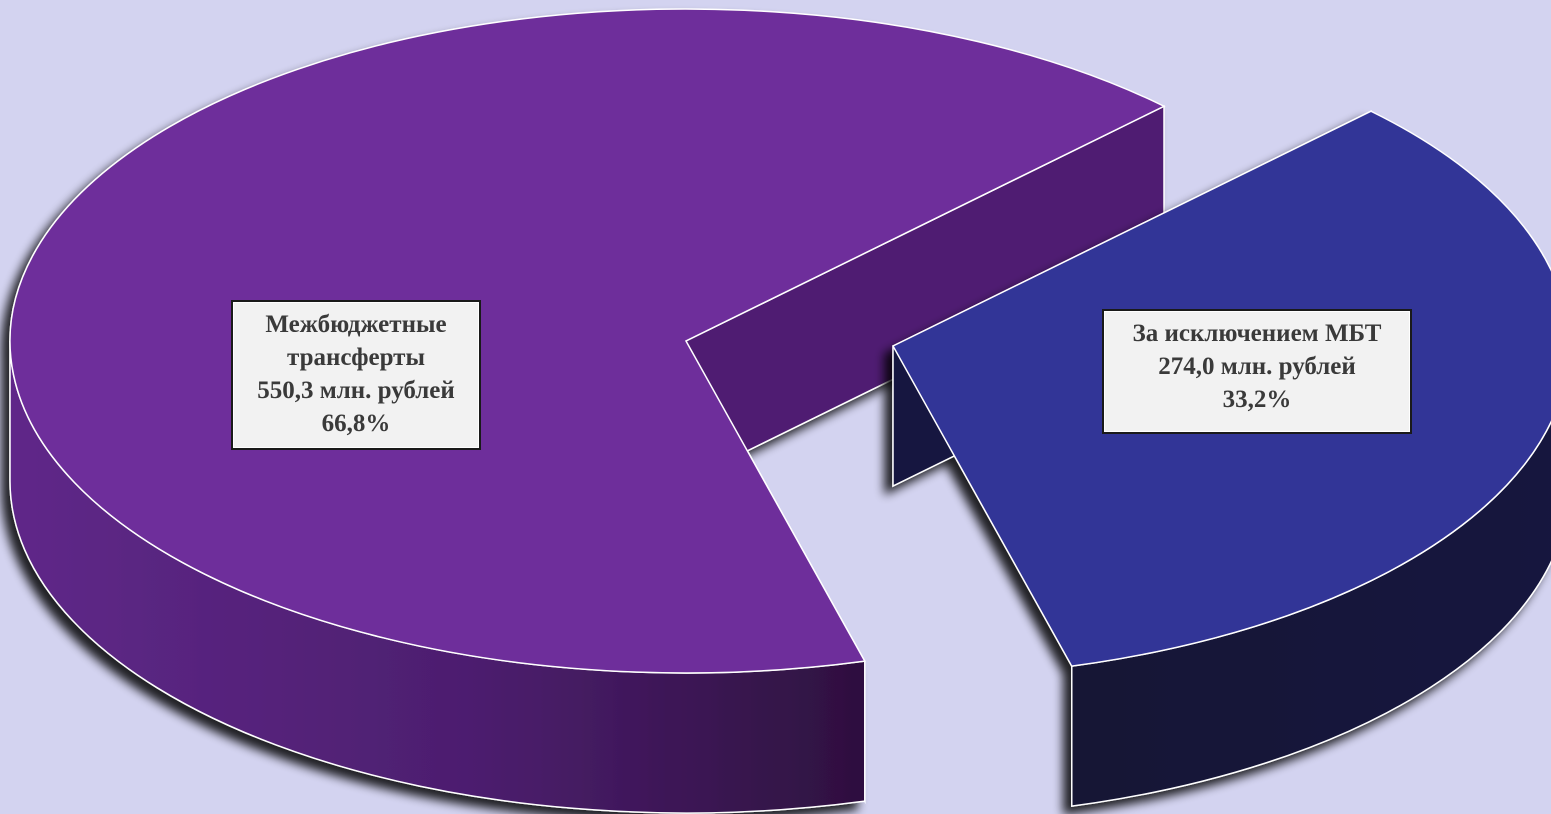 Image resolution: width=1551 pixels, height=814 pixels. What do you see at coordinates (356, 357) in the screenshot?
I see `label-line: трансферты` at bounding box center [356, 357].